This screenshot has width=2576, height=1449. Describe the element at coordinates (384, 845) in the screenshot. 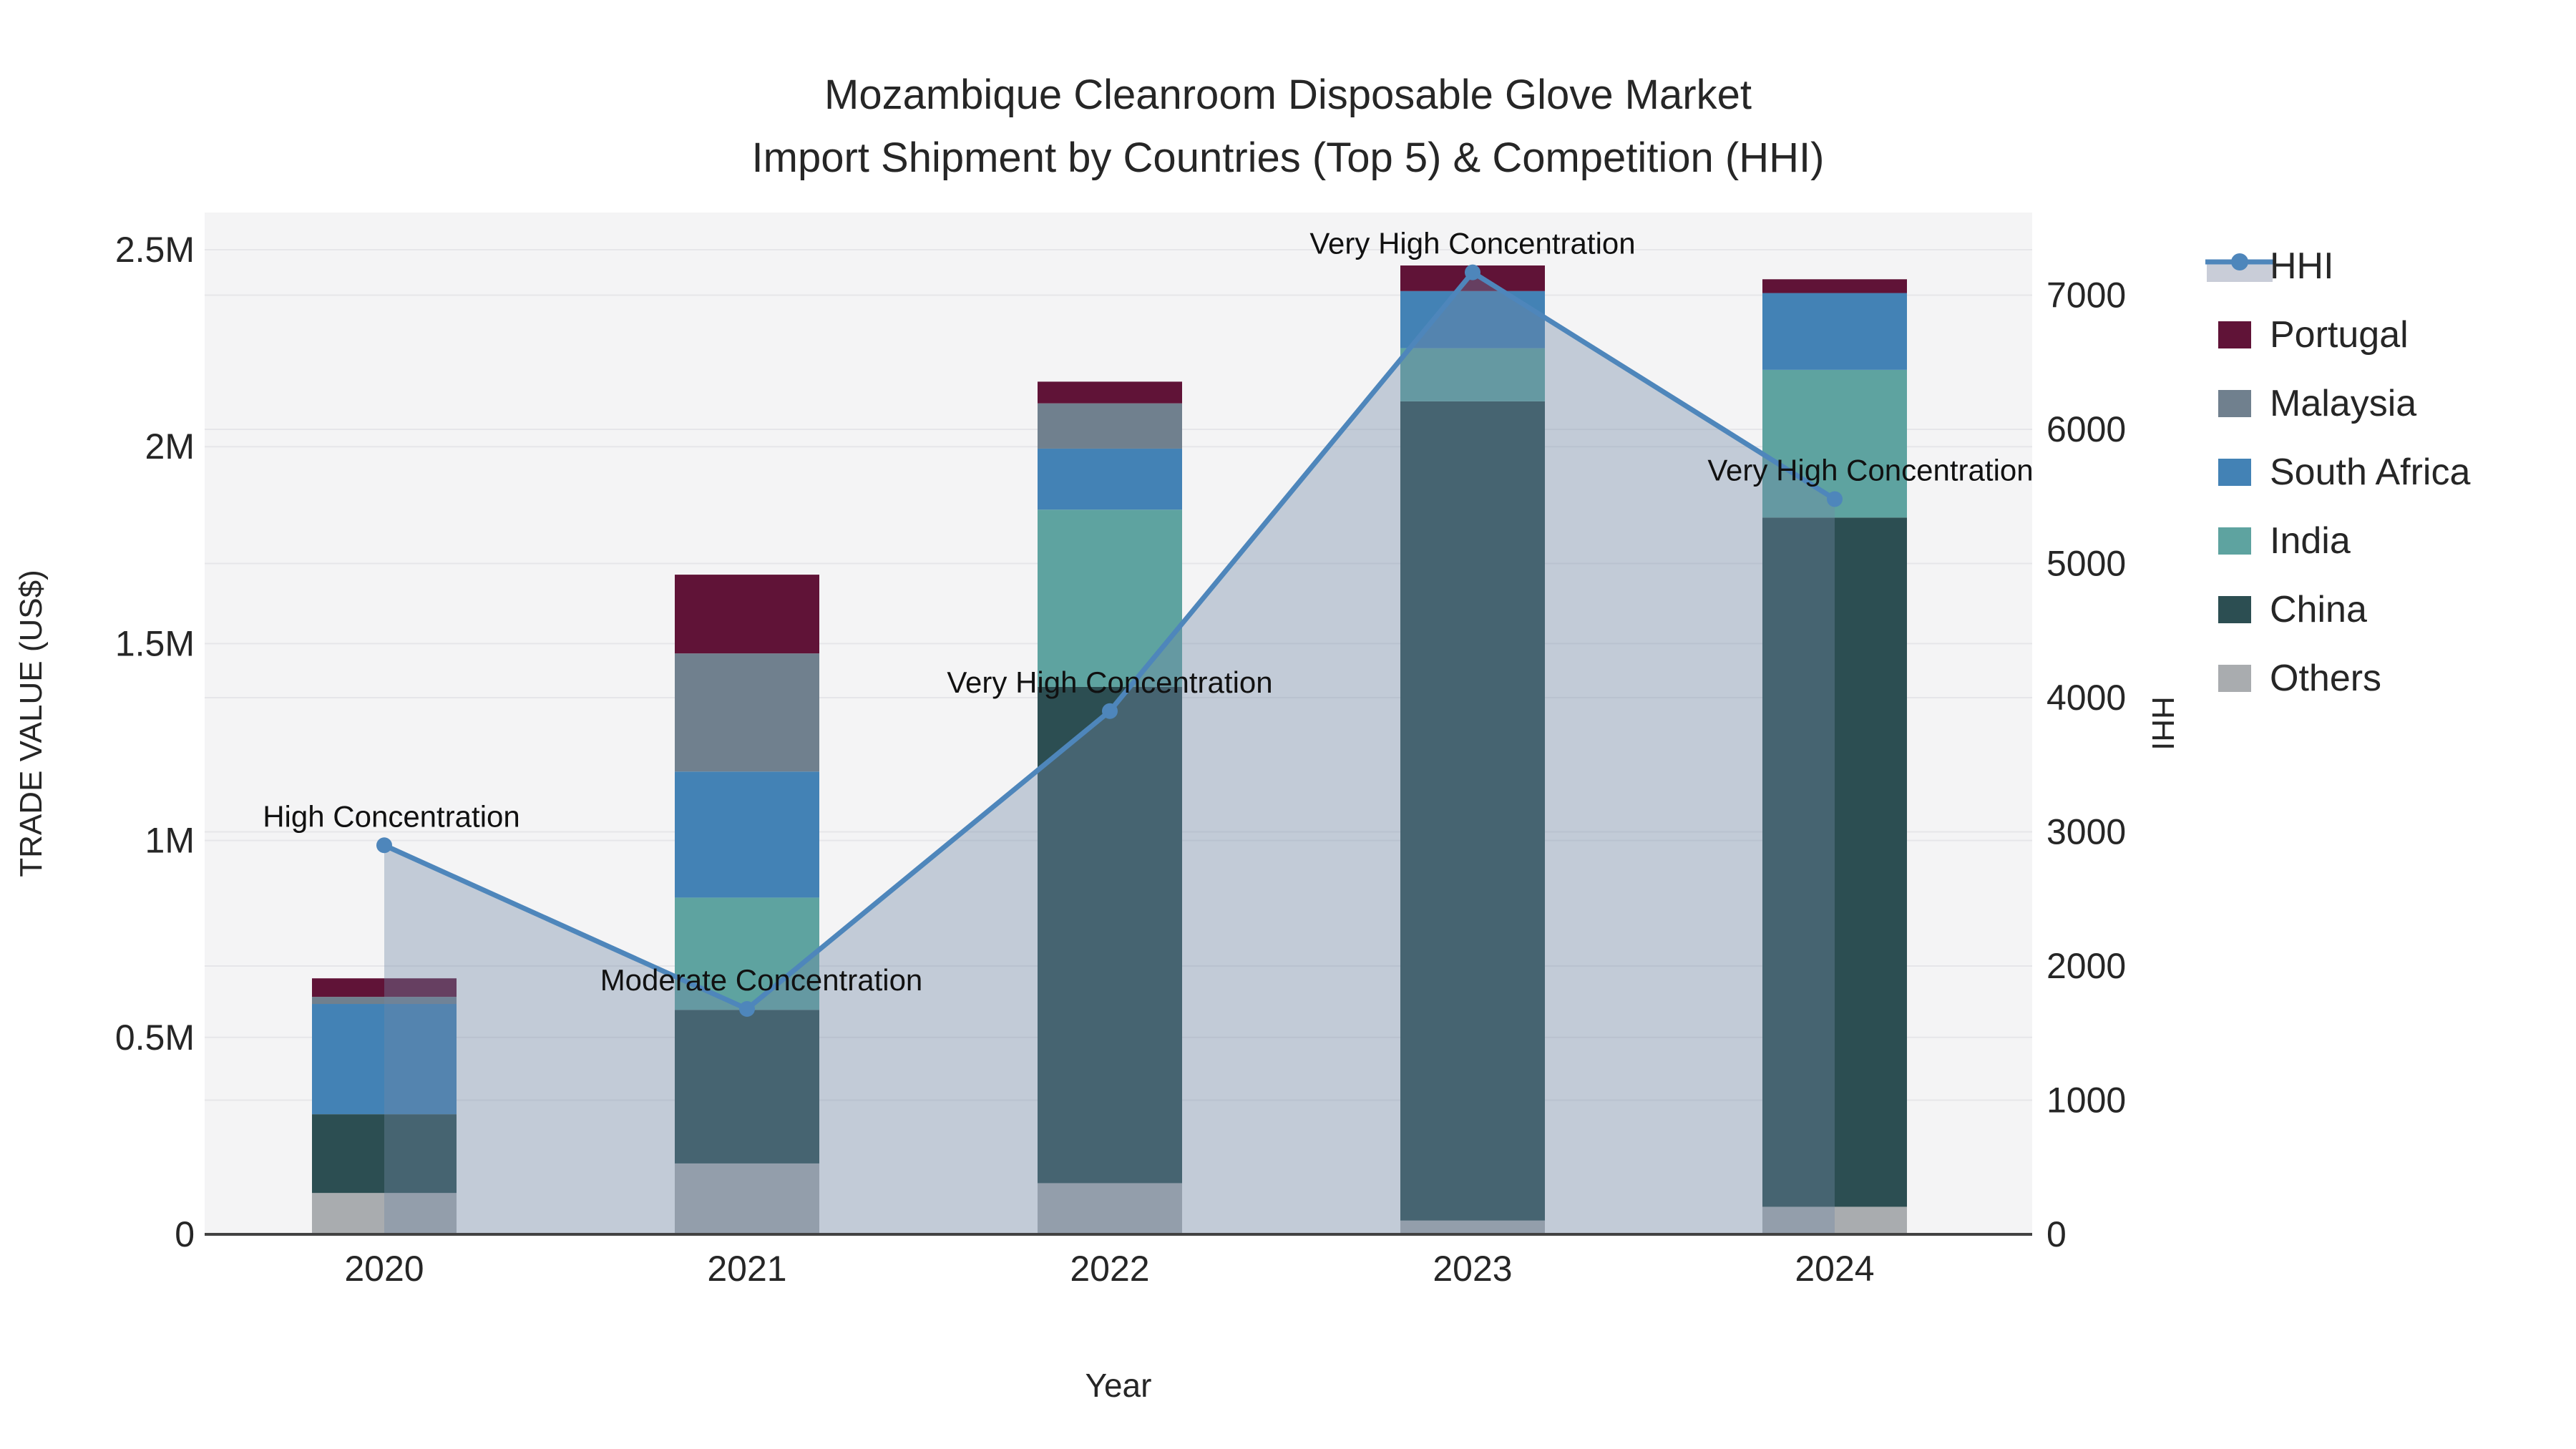

I see `hhi-marker-2020` at that location.